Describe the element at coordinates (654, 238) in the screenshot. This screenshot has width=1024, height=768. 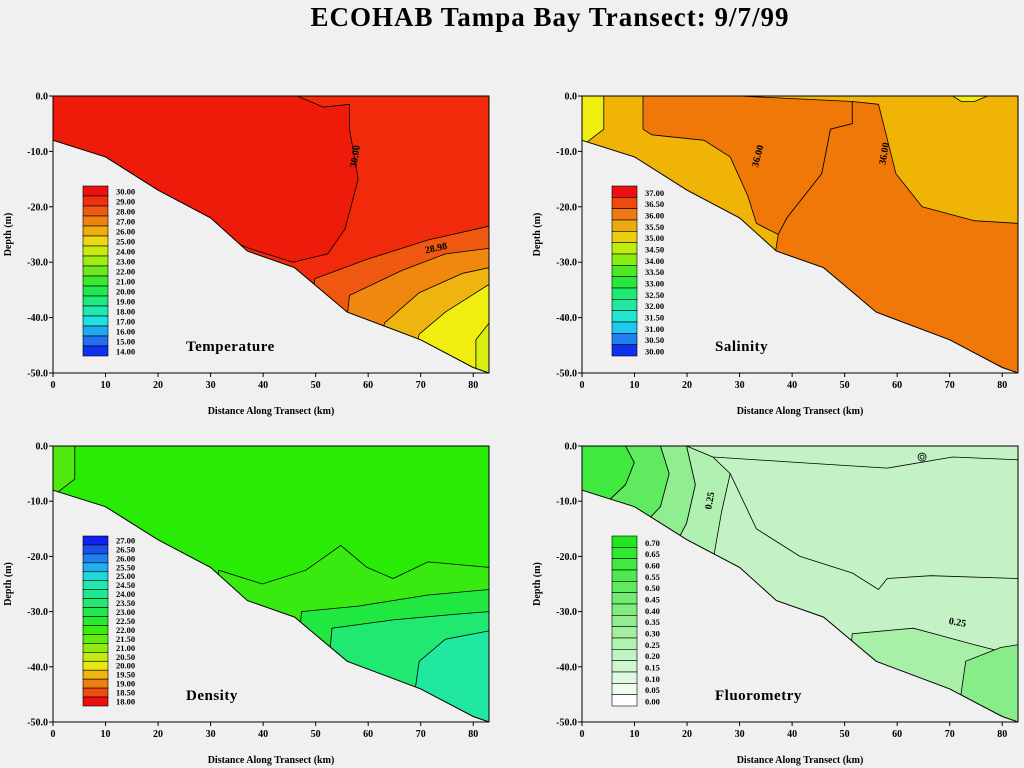
I see `legend-label: 35.00` at that location.